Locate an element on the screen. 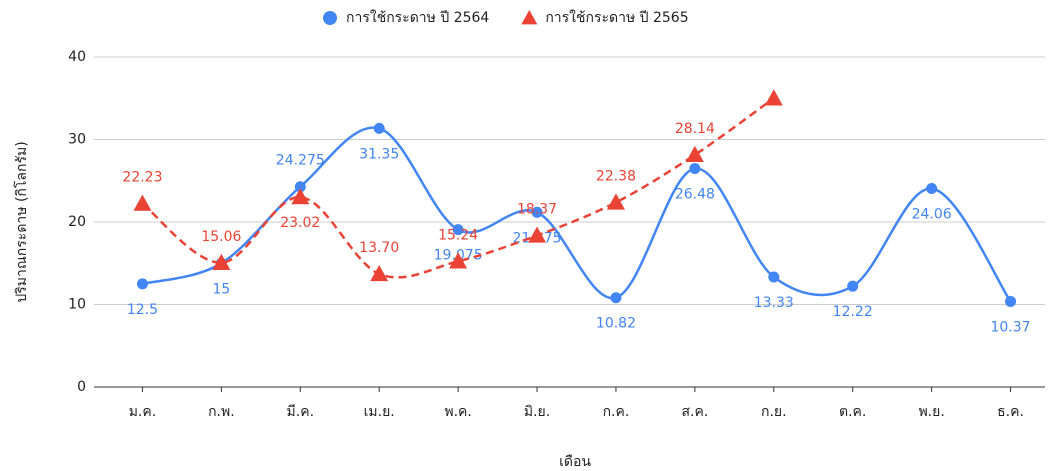  x-tick-label: ต.ค. is located at coordinates (852, 412).